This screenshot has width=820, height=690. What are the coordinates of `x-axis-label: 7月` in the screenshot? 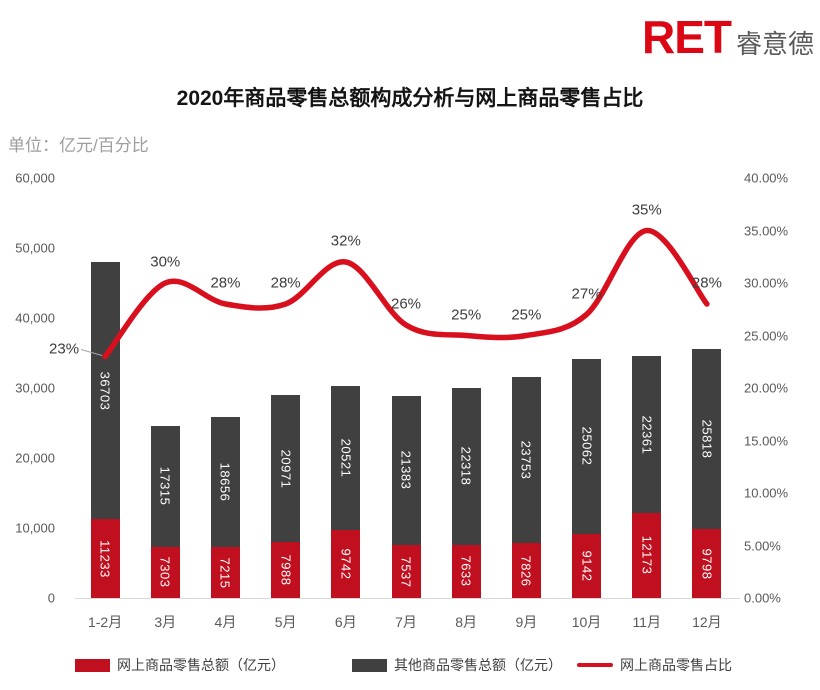 It's located at (406, 622).